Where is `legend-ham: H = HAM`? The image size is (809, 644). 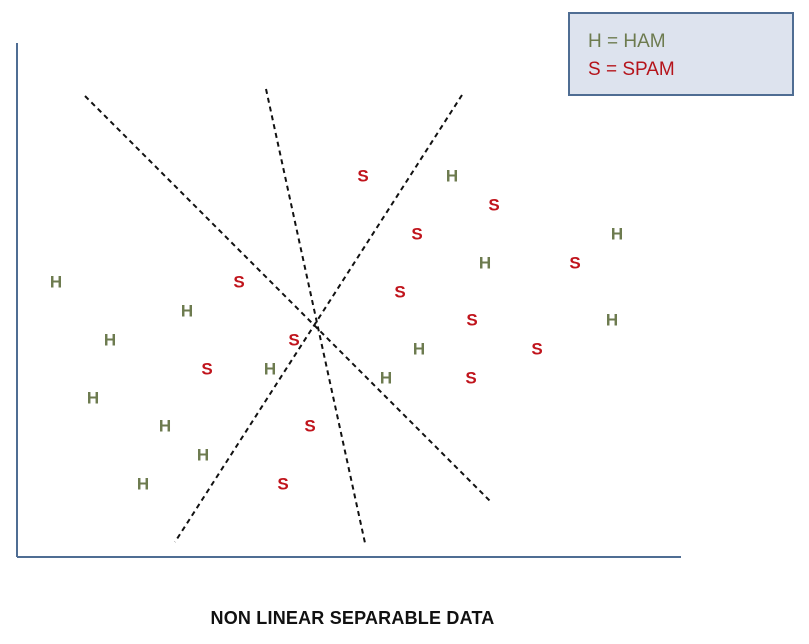 legend-ham: H = HAM is located at coordinates (627, 41).